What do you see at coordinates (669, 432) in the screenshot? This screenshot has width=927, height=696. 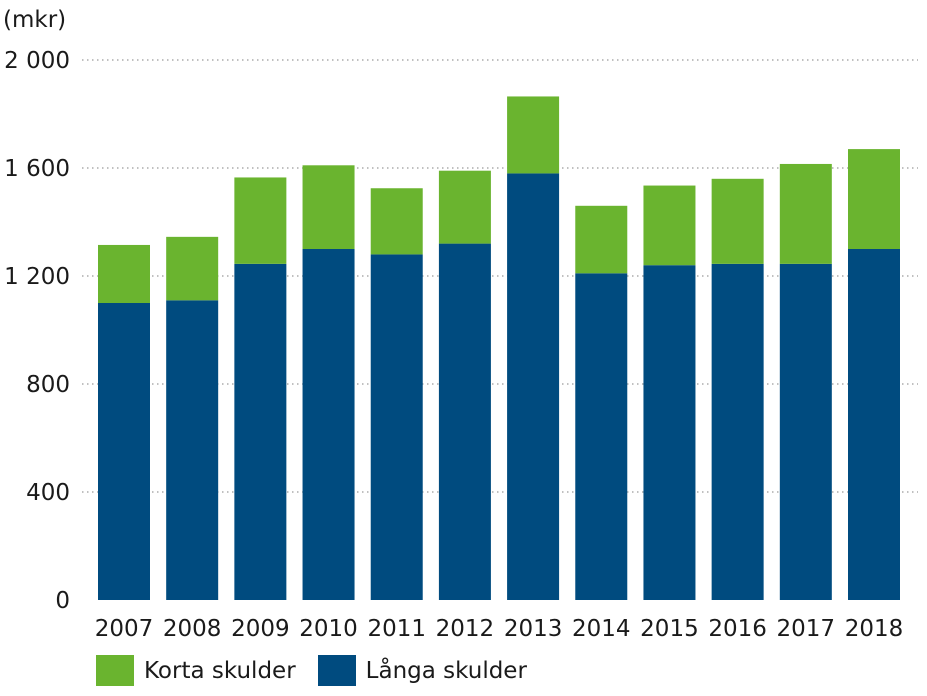 I see `bar-langa-2015` at bounding box center [669, 432].